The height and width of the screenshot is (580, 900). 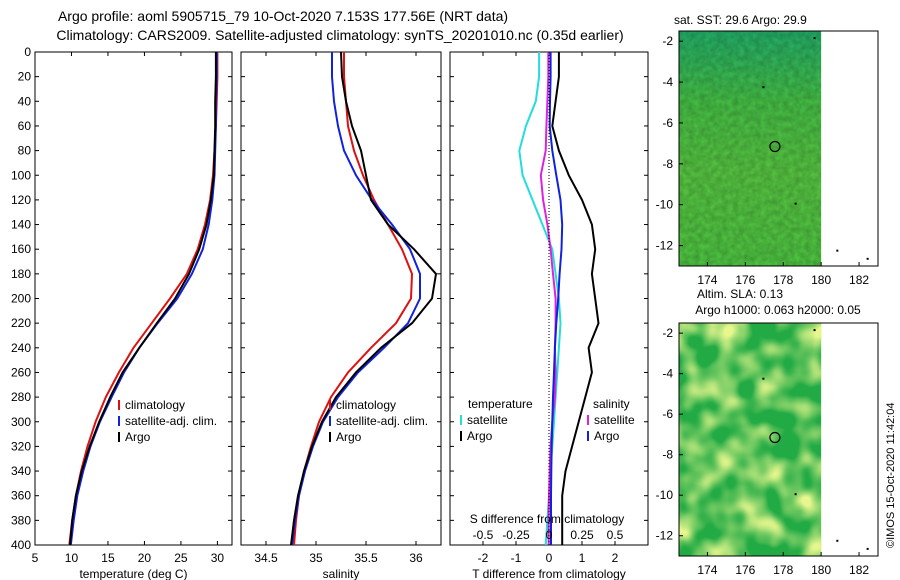 I want to click on x-tick-label: -2, so click(x=483, y=558).